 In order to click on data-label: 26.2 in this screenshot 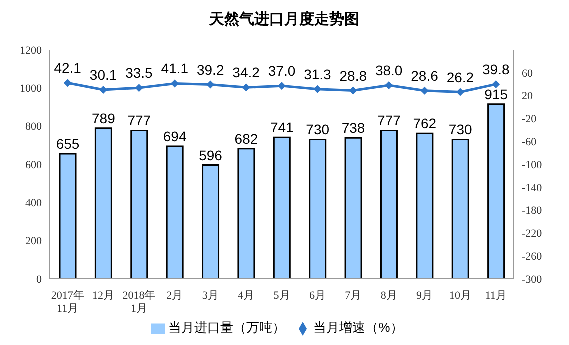, I will do `click(460, 77)`.